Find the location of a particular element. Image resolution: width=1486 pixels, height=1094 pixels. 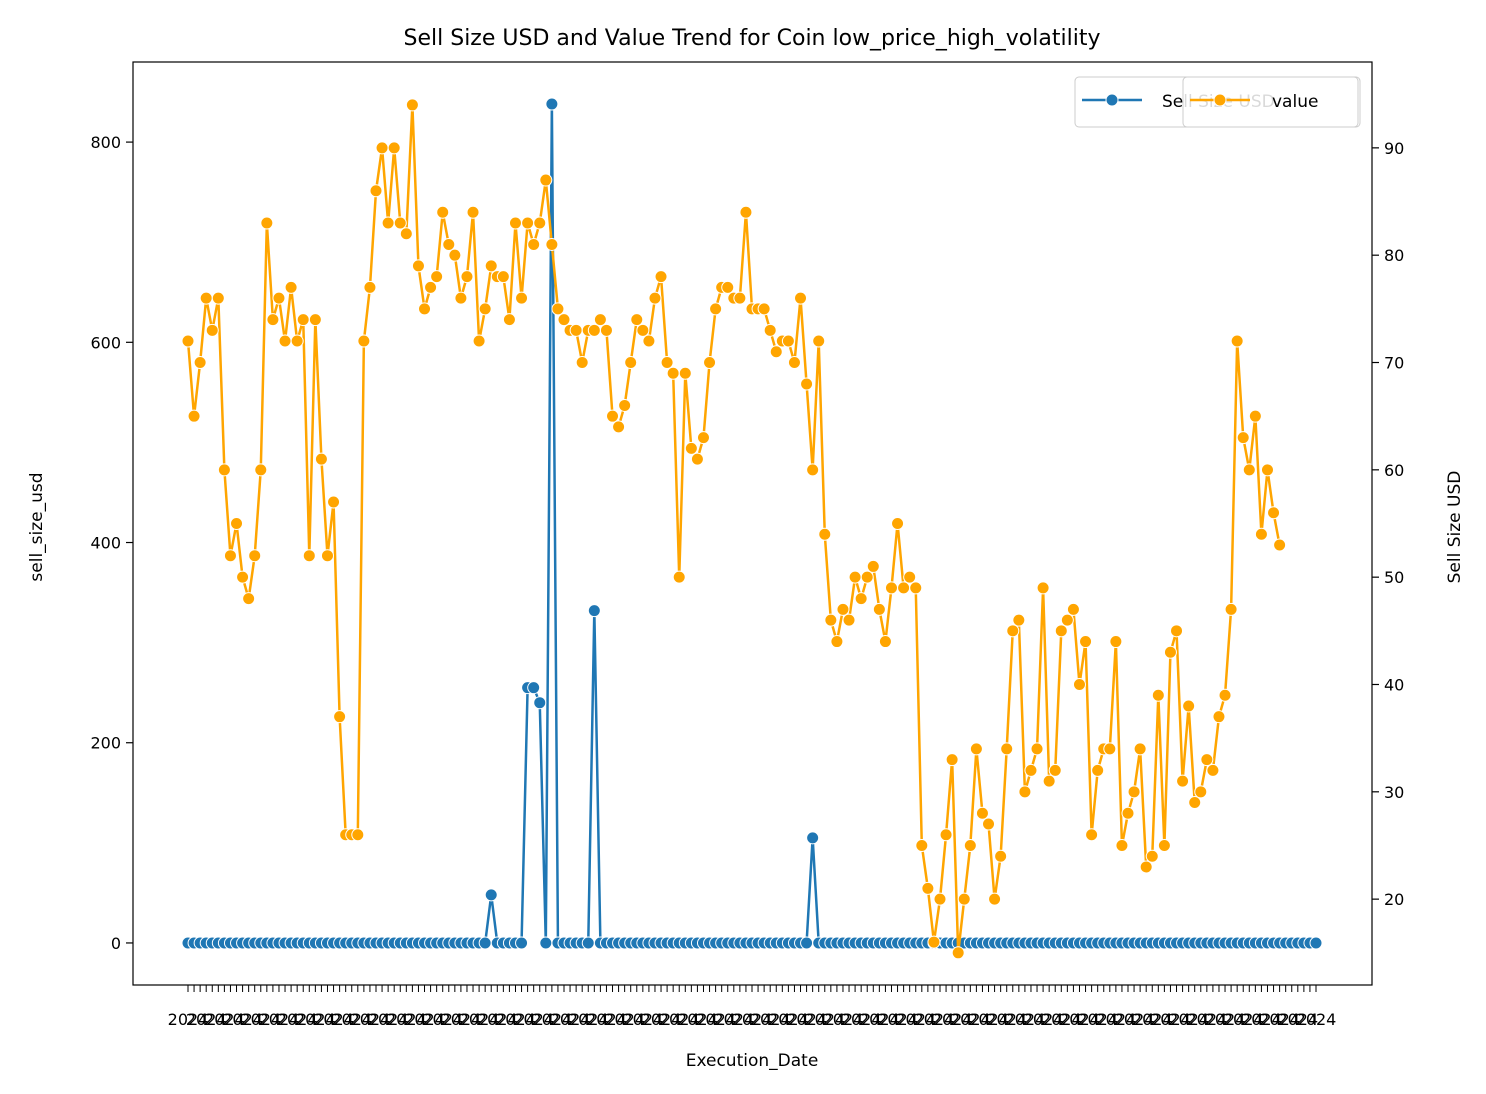

y-tick-left-label: 600 is located at coordinates (105, 342).